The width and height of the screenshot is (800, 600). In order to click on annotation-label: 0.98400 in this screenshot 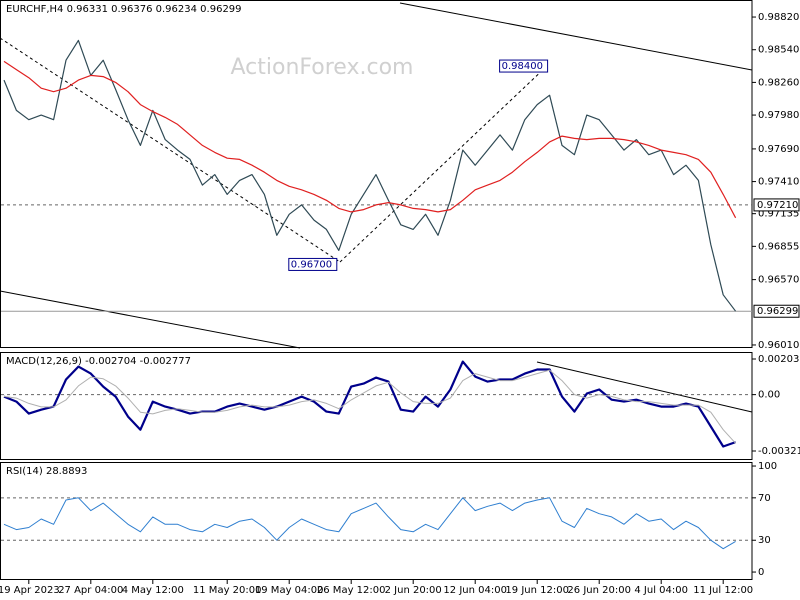, I will do `click(522, 66)`.